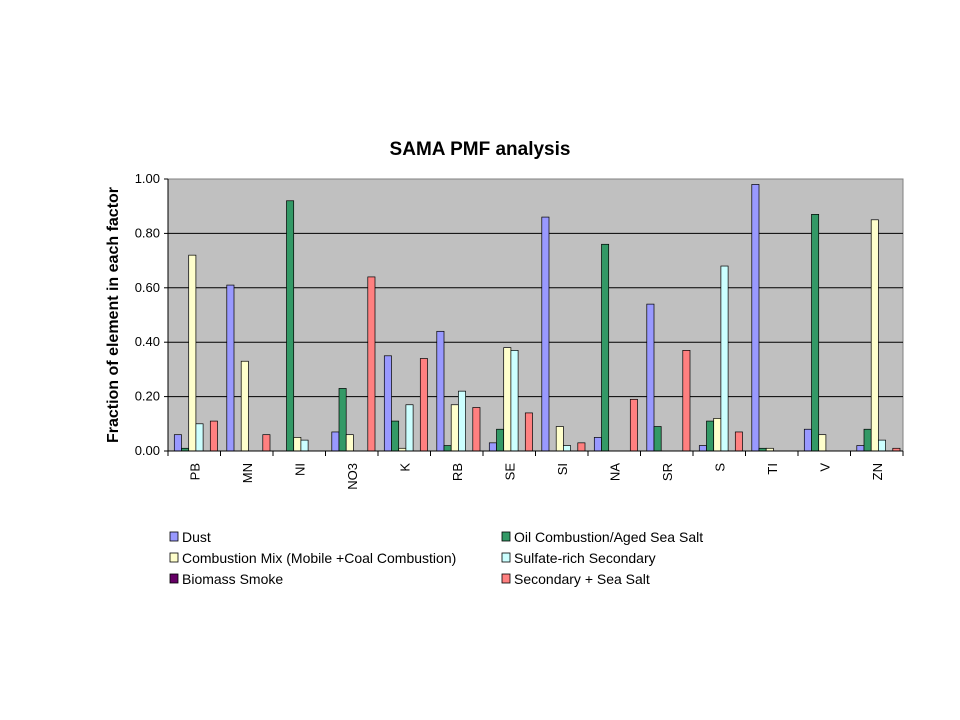 The height and width of the screenshot is (720, 960). Describe the element at coordinates (299, 469) in the screenshot. I see `x-tick-label: NI` at that location.